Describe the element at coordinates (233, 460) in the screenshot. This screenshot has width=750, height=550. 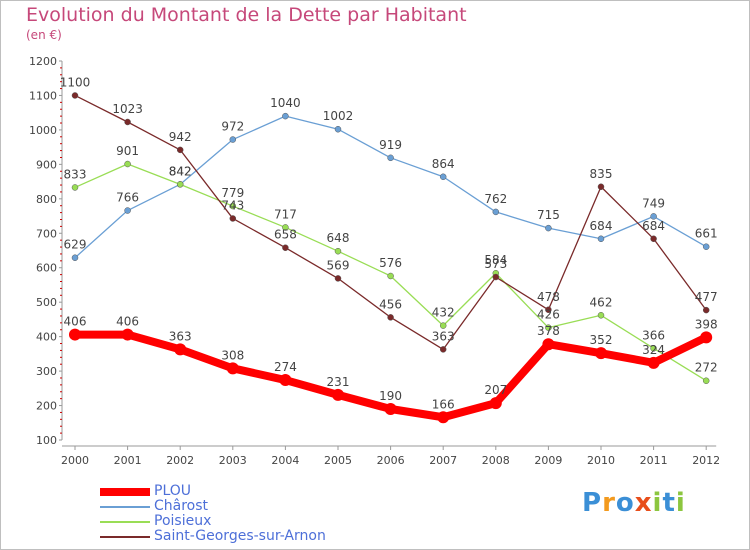
I see `x-tick-label: 2003` at that location.